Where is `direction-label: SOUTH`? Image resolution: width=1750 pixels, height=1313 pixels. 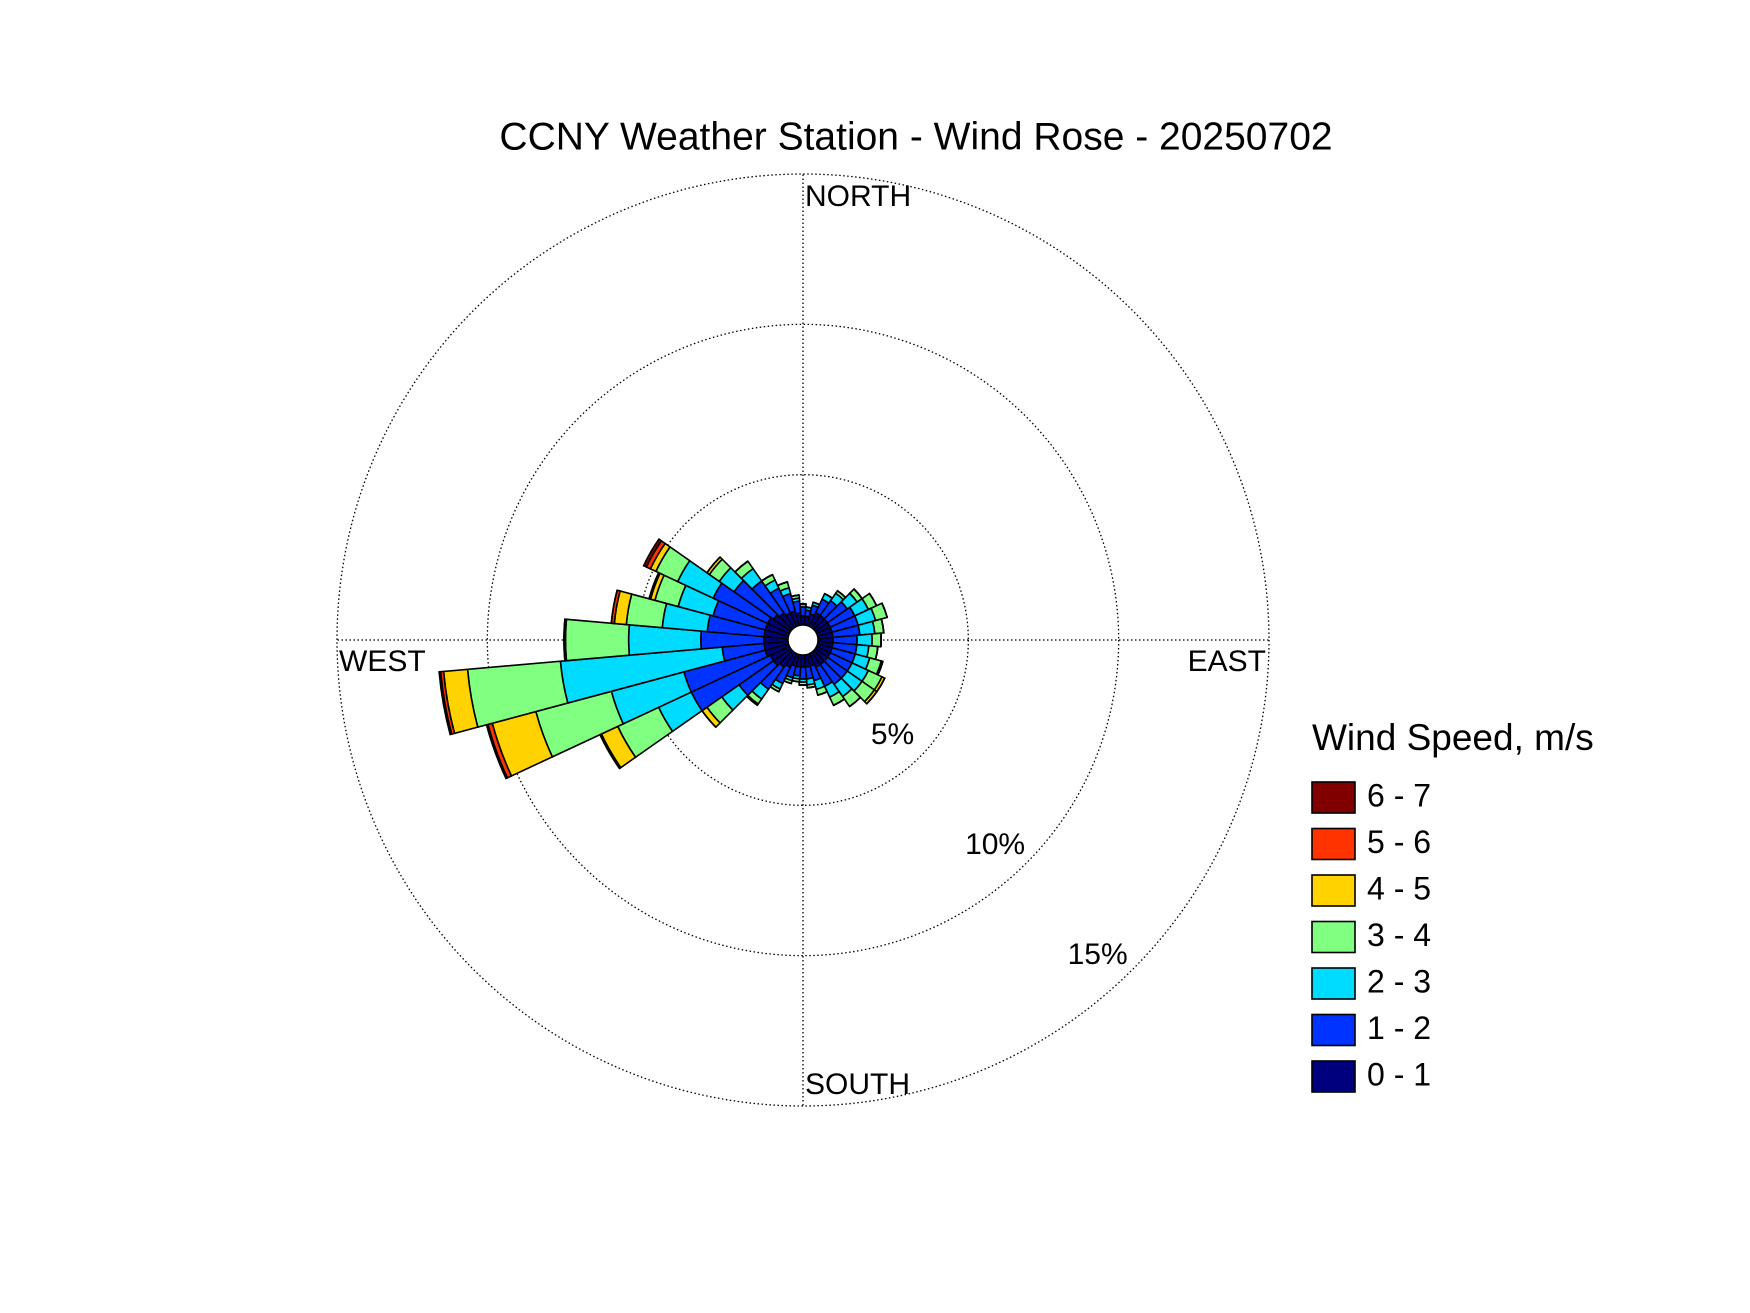
direction-label: SOUTH is located at coordinates (857, 1084).